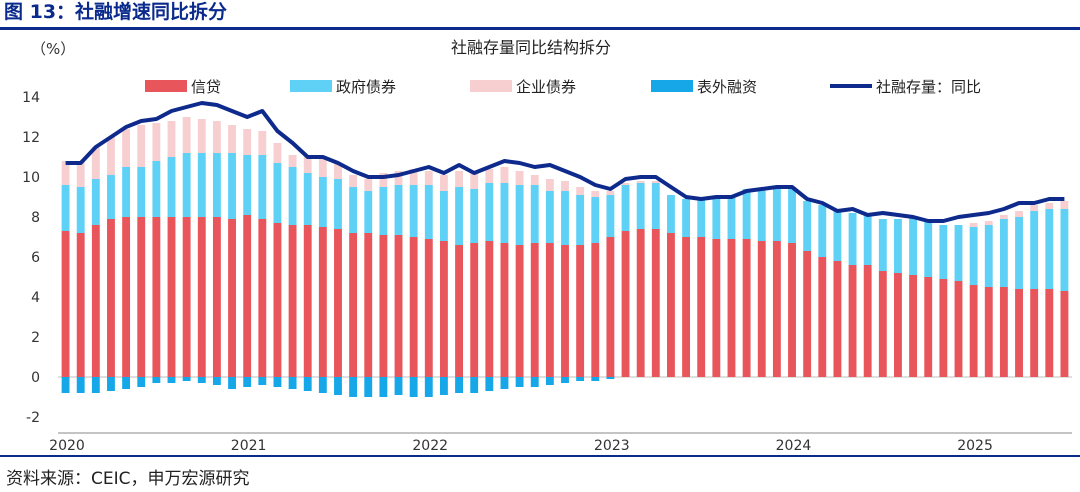 The height and width of the screenshot is (492, 1080). Describe the element at coordinates (612, 446) in the screenshot. I see `x-tick-label: 2023` at that location.